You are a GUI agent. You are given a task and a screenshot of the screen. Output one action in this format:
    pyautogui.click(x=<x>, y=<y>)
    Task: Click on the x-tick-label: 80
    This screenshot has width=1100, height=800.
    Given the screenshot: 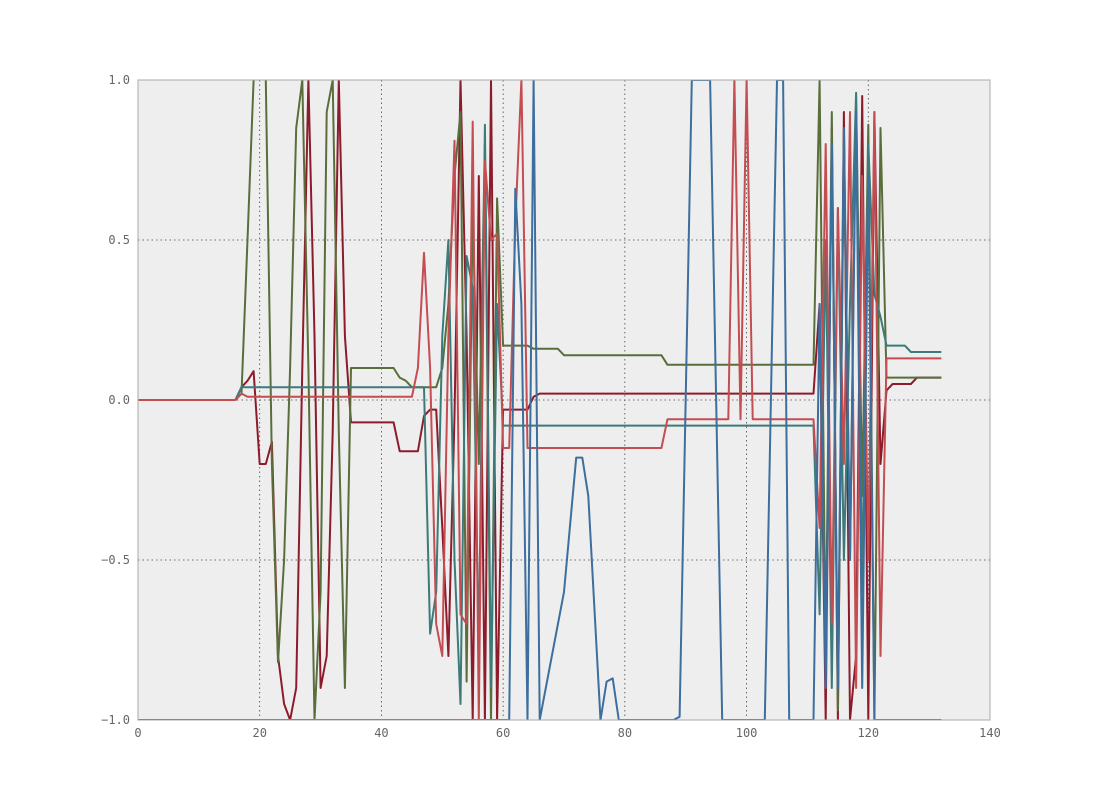 What is the action you would take?
    pyautogui.click(x=625, y=733)
    